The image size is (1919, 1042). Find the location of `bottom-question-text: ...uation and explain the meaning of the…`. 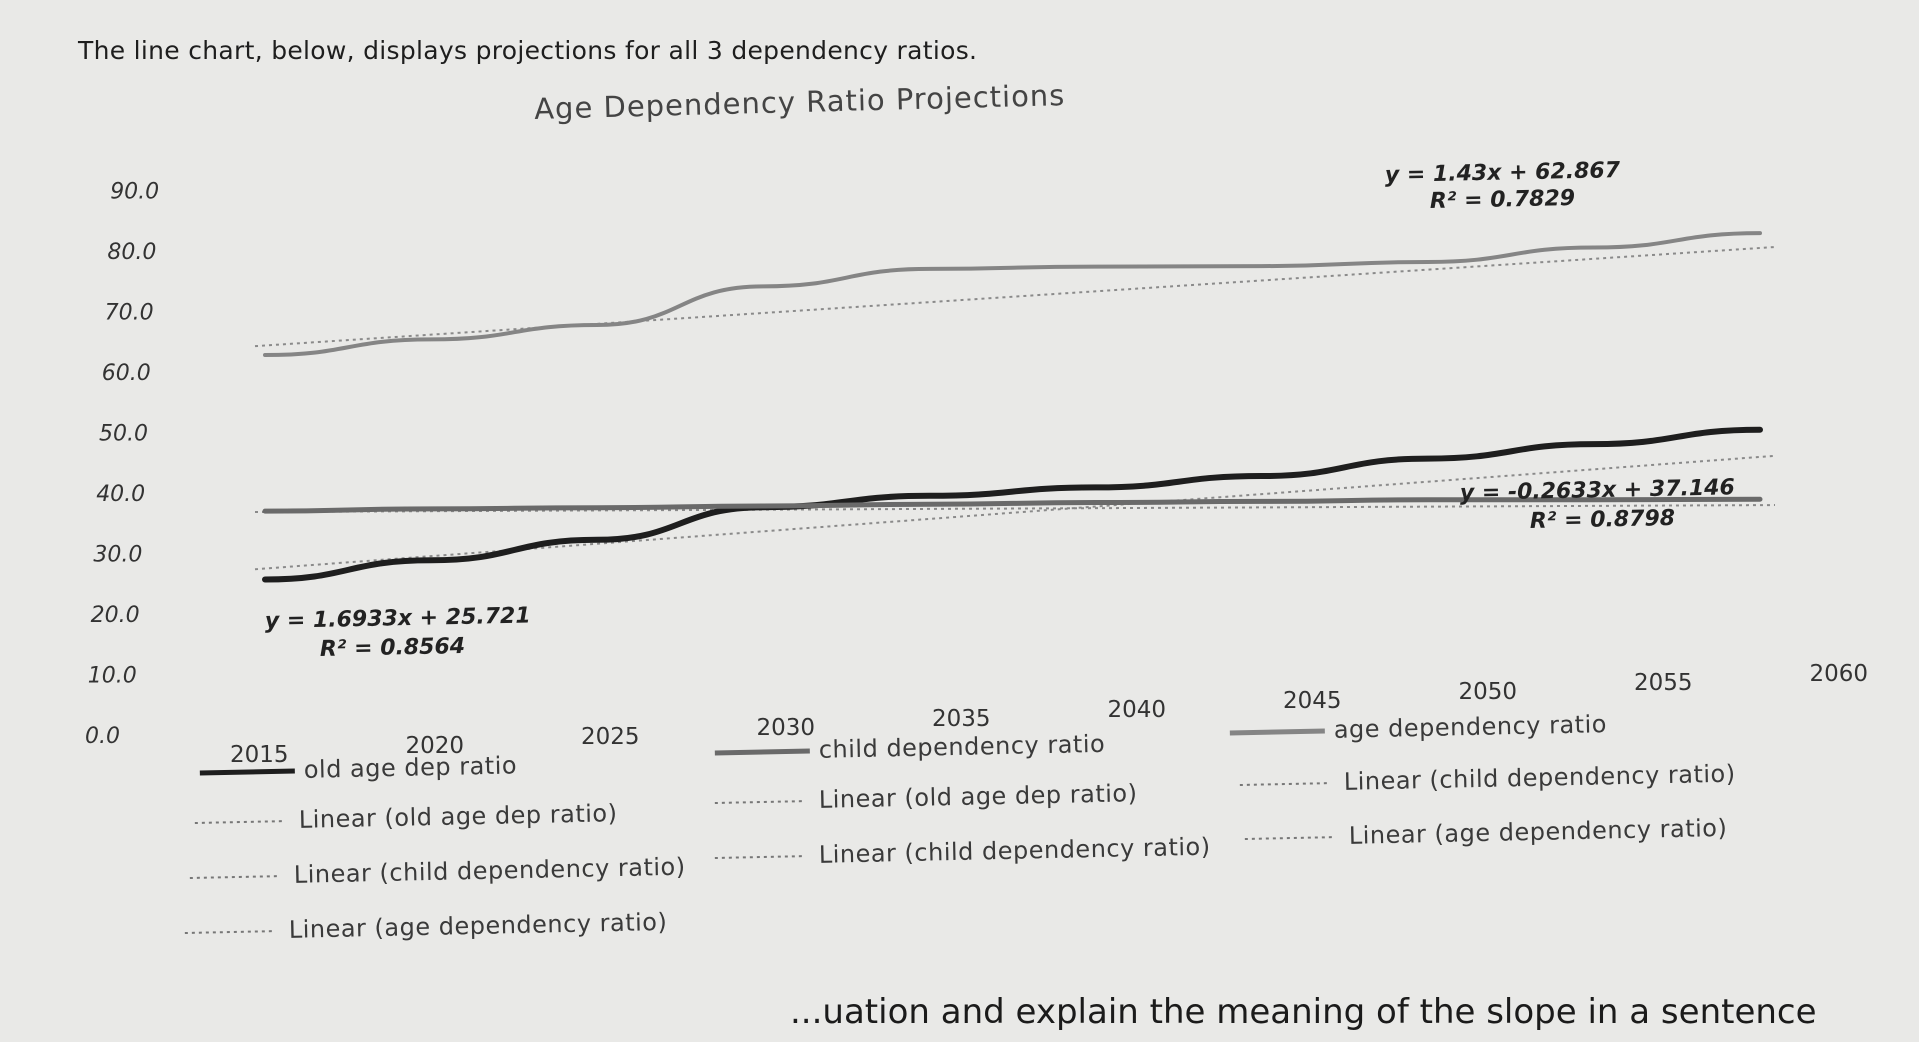

bottom-question-text: ...uation and explain the meaning of the… is located at coordinates (1303, 1012).